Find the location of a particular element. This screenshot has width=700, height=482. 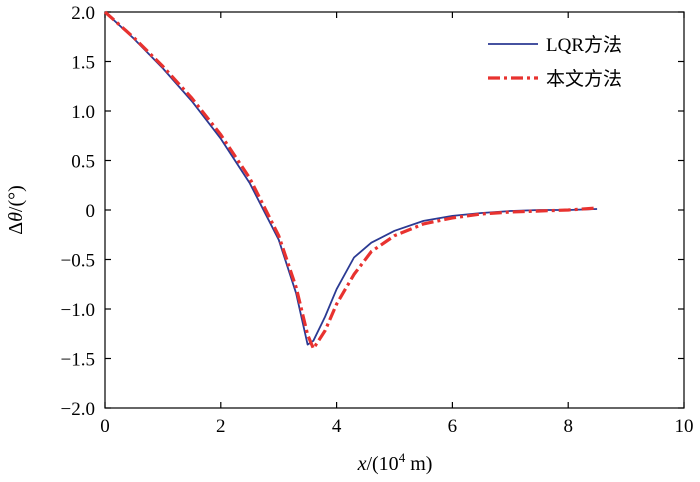

x-tick-label: 4 is located at coordinates (337, 426).